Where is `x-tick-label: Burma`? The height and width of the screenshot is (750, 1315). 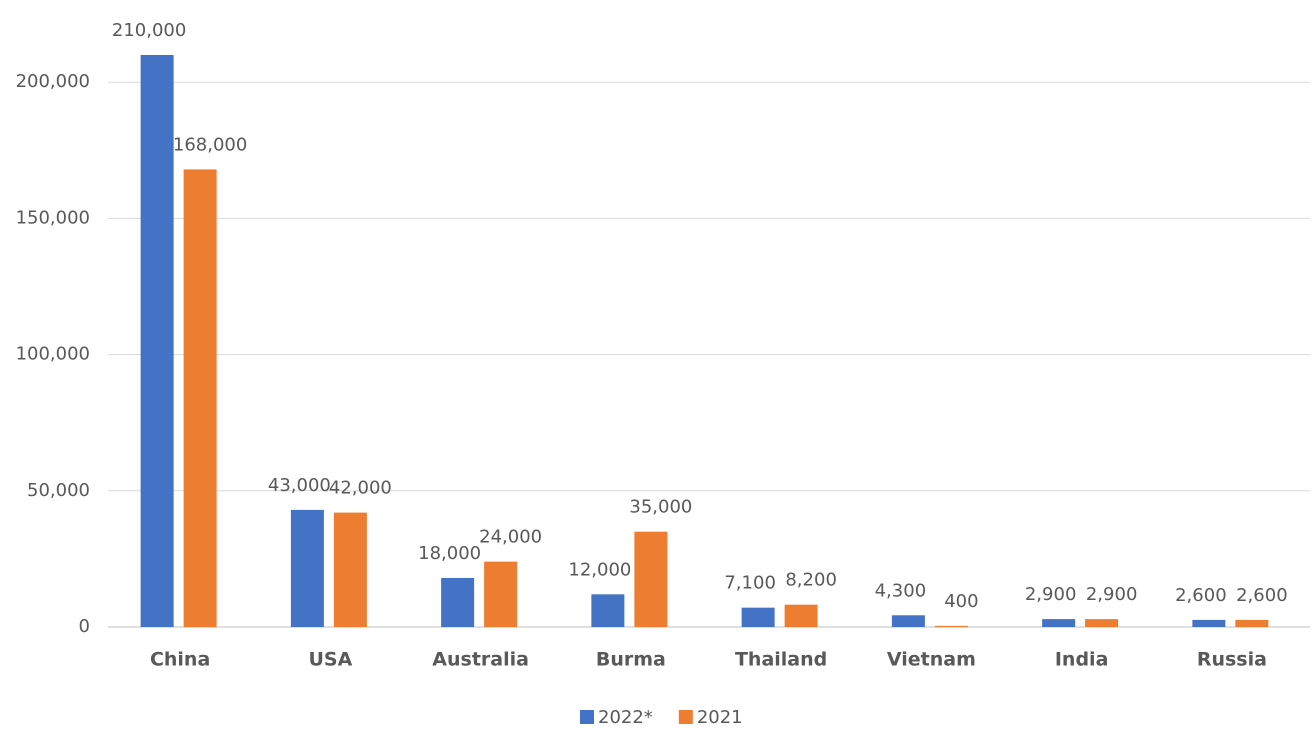
x-tick-label: Burma is located at coordinates (631, 660).